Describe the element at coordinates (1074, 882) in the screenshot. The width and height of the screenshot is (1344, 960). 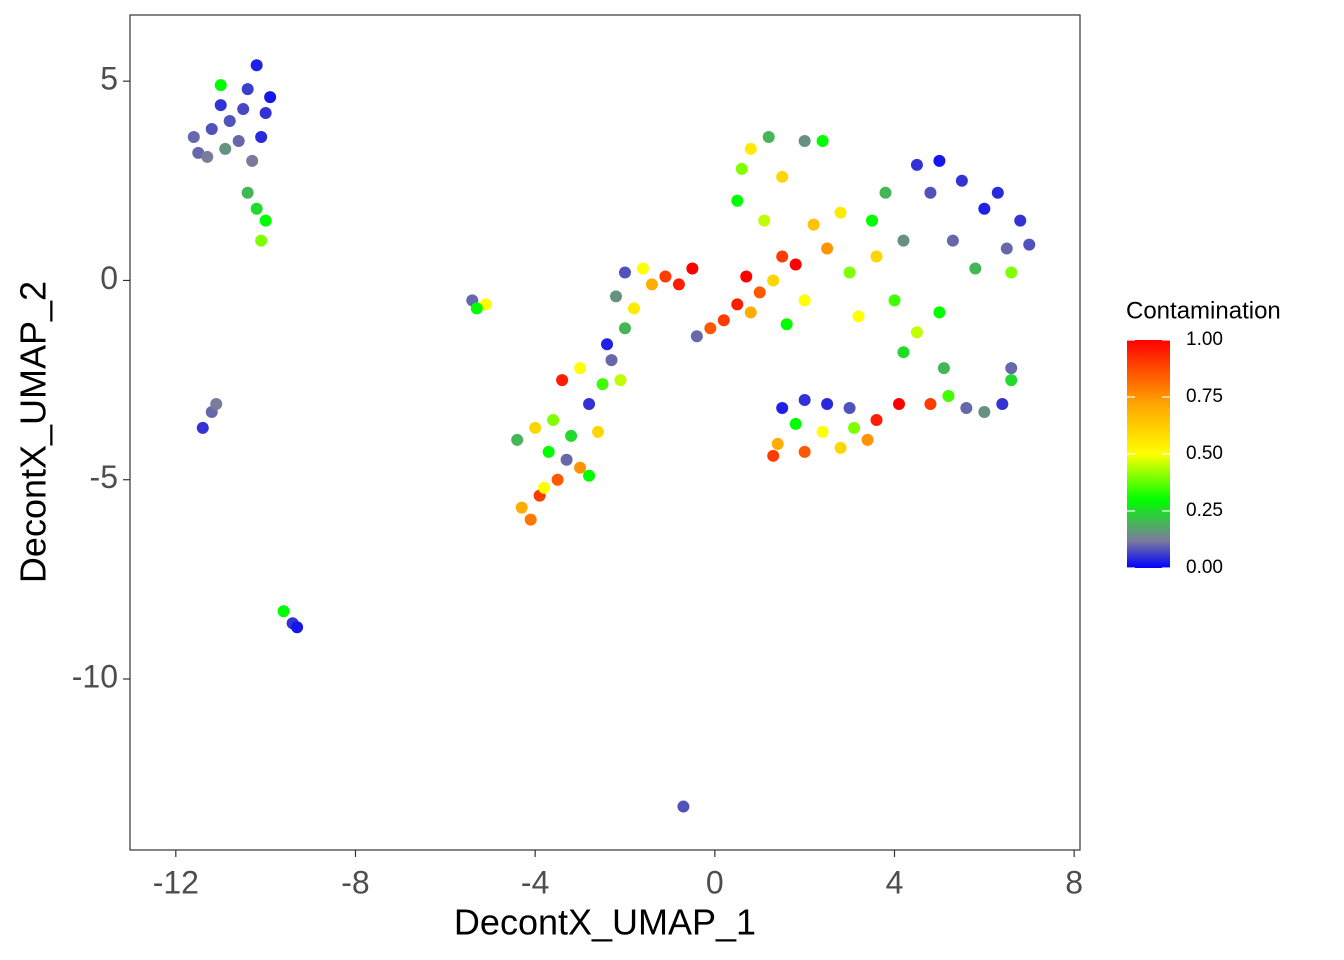
I see `x-tick-label: 8` at that location.